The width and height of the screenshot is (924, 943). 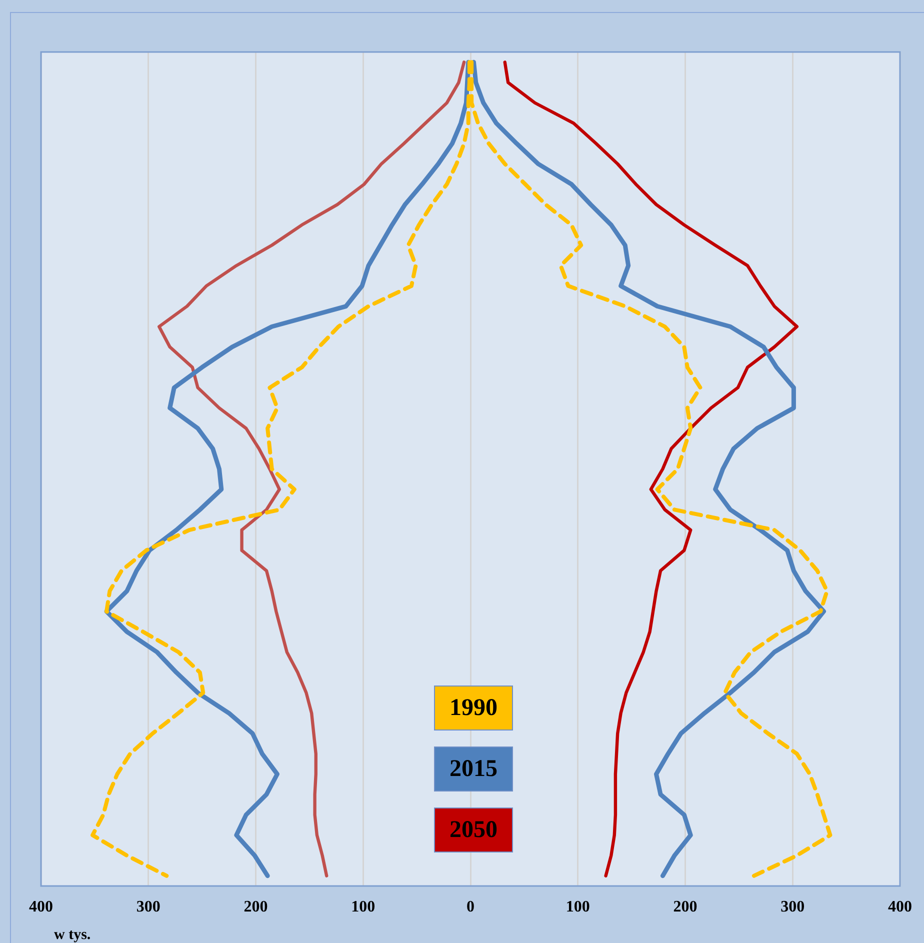 What do you see at coordinates (470, 907) in the screenshot?
I see `x-tick-label: 0` at bounding box center [470, 907].